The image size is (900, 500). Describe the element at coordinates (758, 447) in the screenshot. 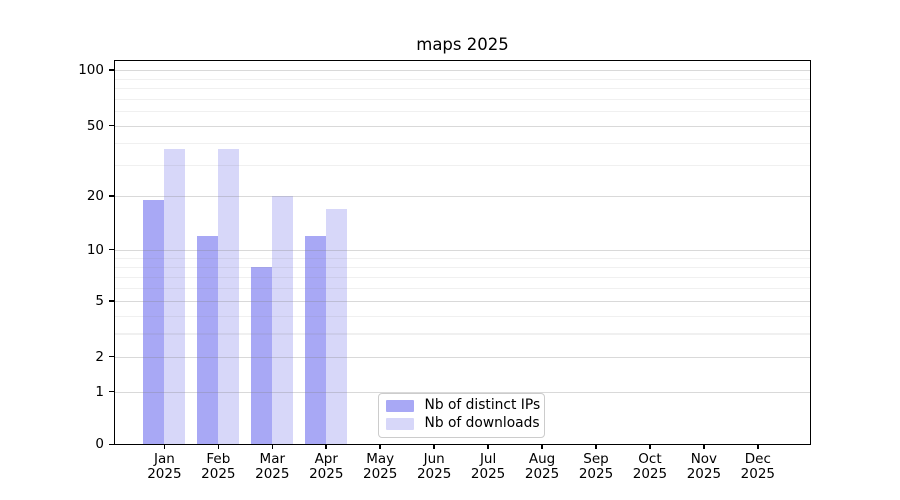

I see `x-tick-dec` at that location.